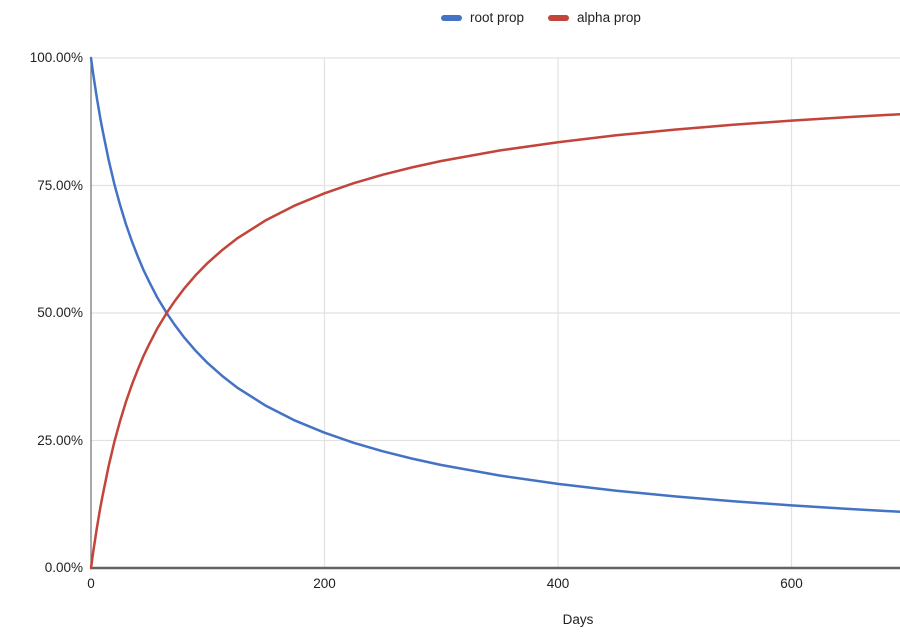 The width and height of the screenshot is (900, 642). What do you see at coordinates (56, 57) in the screenshot?
I see `y-tick-label-100: 100.00%` at bounding box center [56, 57].